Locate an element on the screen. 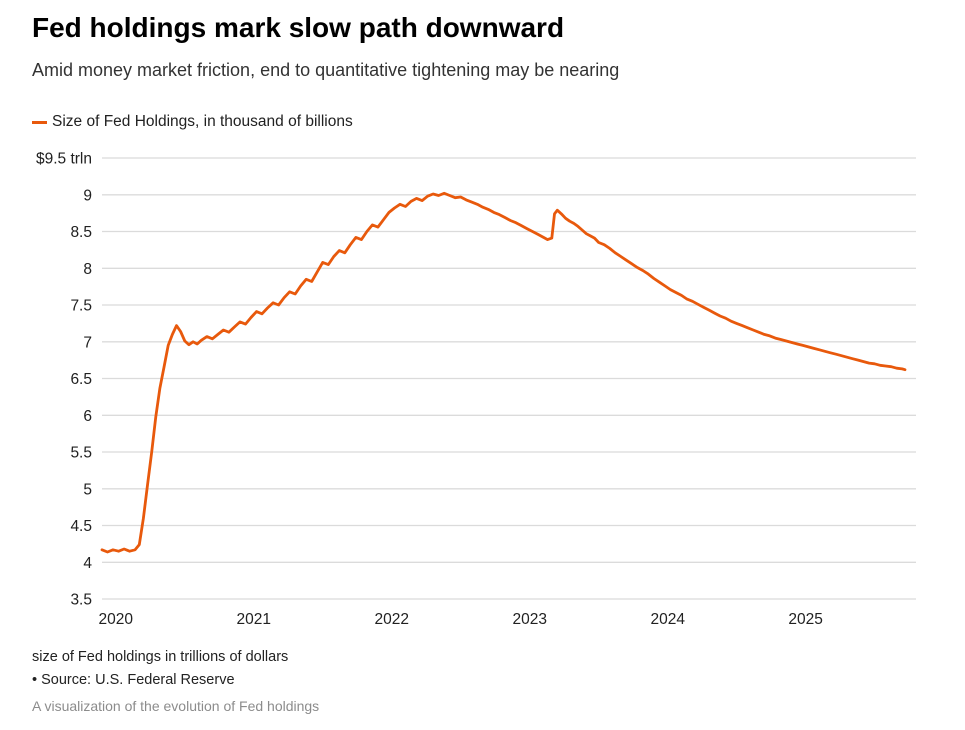 Image resolution: width=965 pixels, height=730 pixels. y-axis-tick-label: $9.5 trln is located at coordinates (64, 159).